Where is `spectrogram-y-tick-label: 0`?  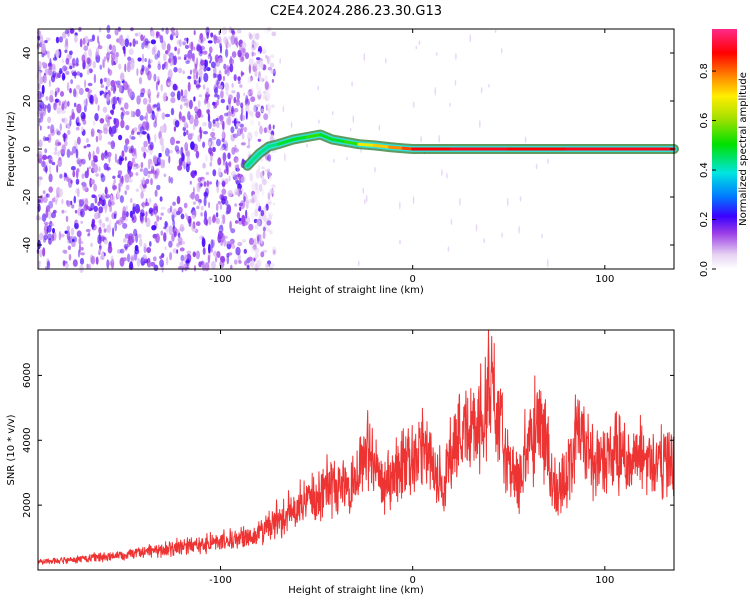
spectrogram-y-tick-label: 0 is located at coordinates (27, 149).